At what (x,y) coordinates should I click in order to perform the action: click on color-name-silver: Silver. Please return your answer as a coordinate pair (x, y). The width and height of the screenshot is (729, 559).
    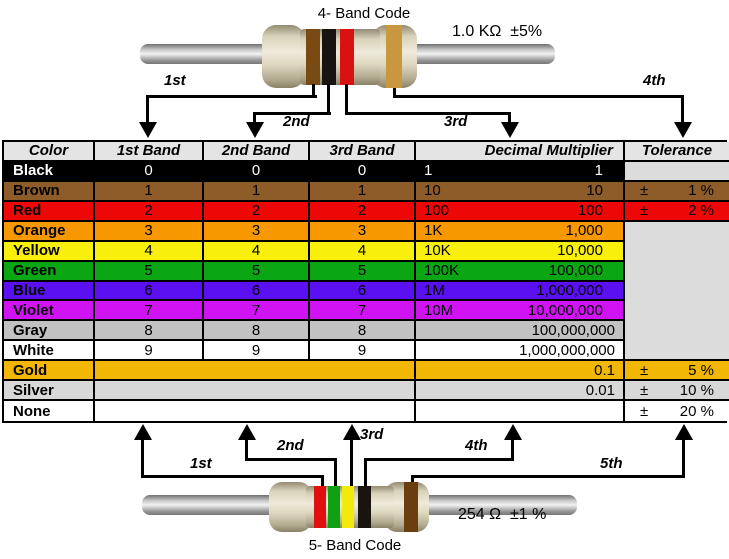
    Looking at the image, I should click on (49, 391).